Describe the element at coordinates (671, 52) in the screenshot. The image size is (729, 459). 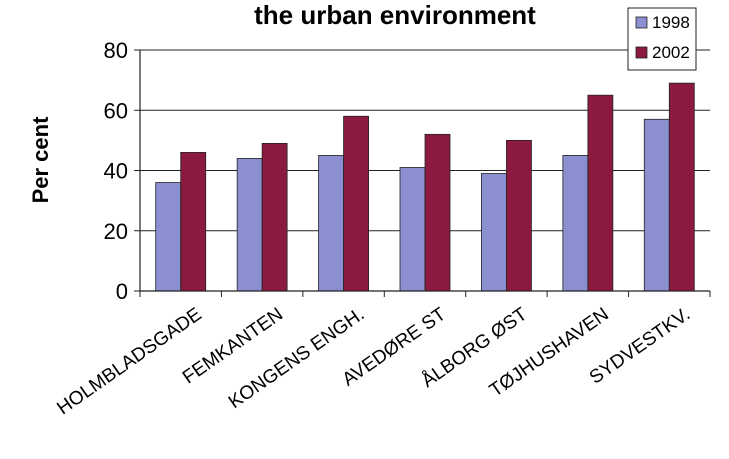
I see `legend-label: 2002` at that location.